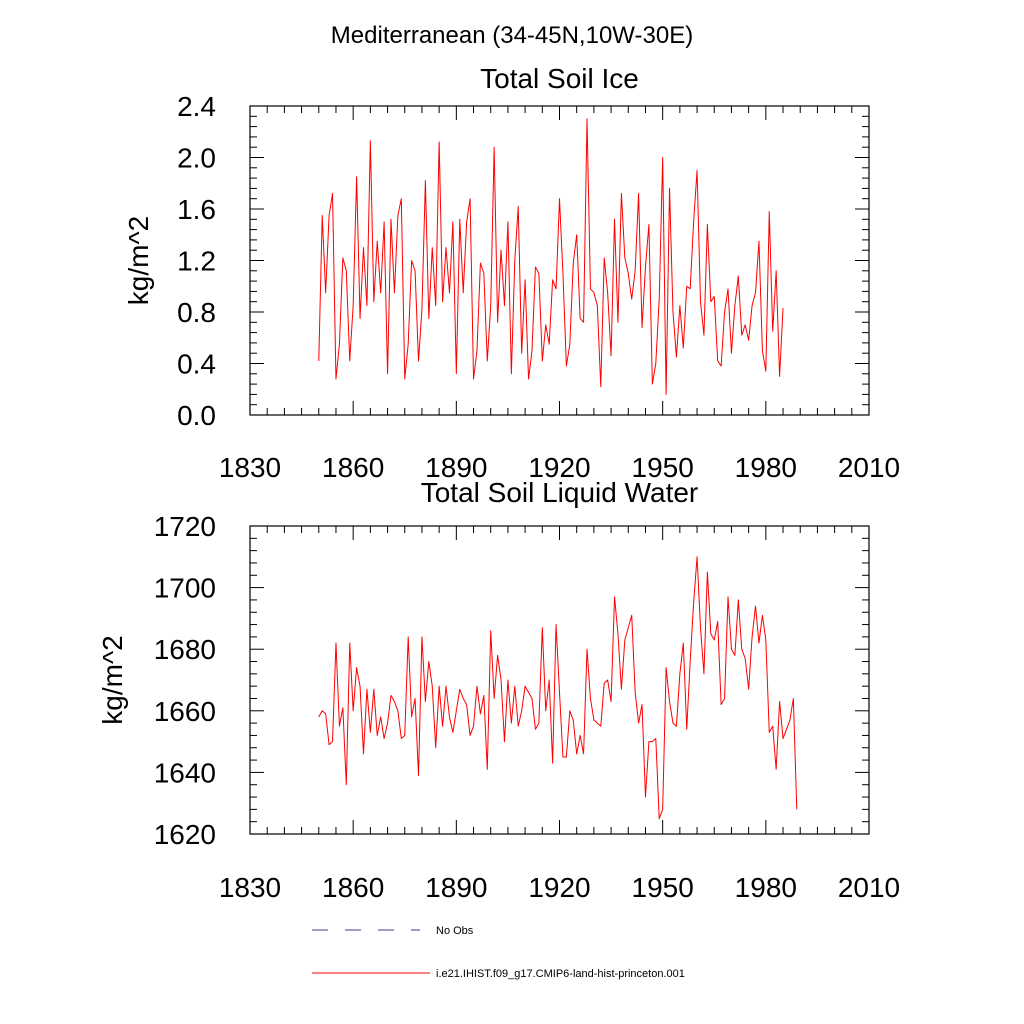  Describe the element at coordinates (185, 526) in the screenshot. I see `y-tick-label: 1720` at that location.